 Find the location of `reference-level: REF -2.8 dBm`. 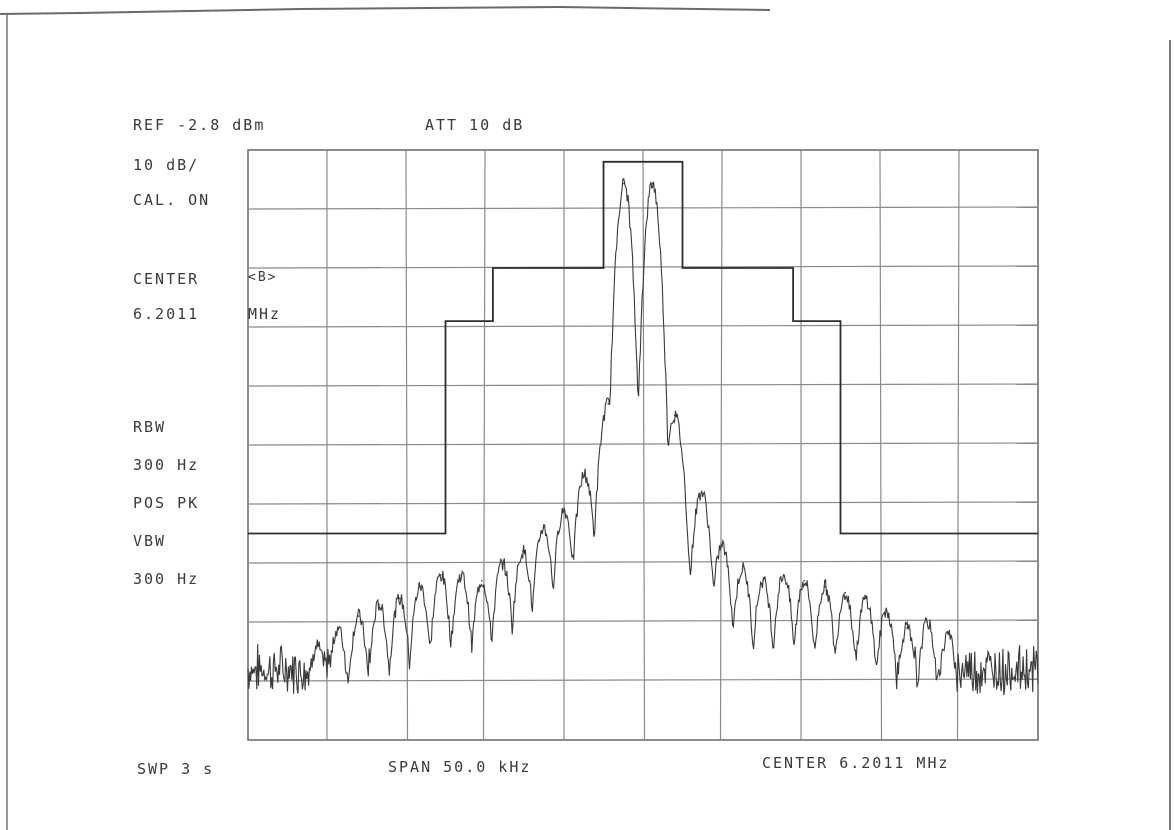

reference-level: REF -2.8 dBm is located at coordinates (199, 125).